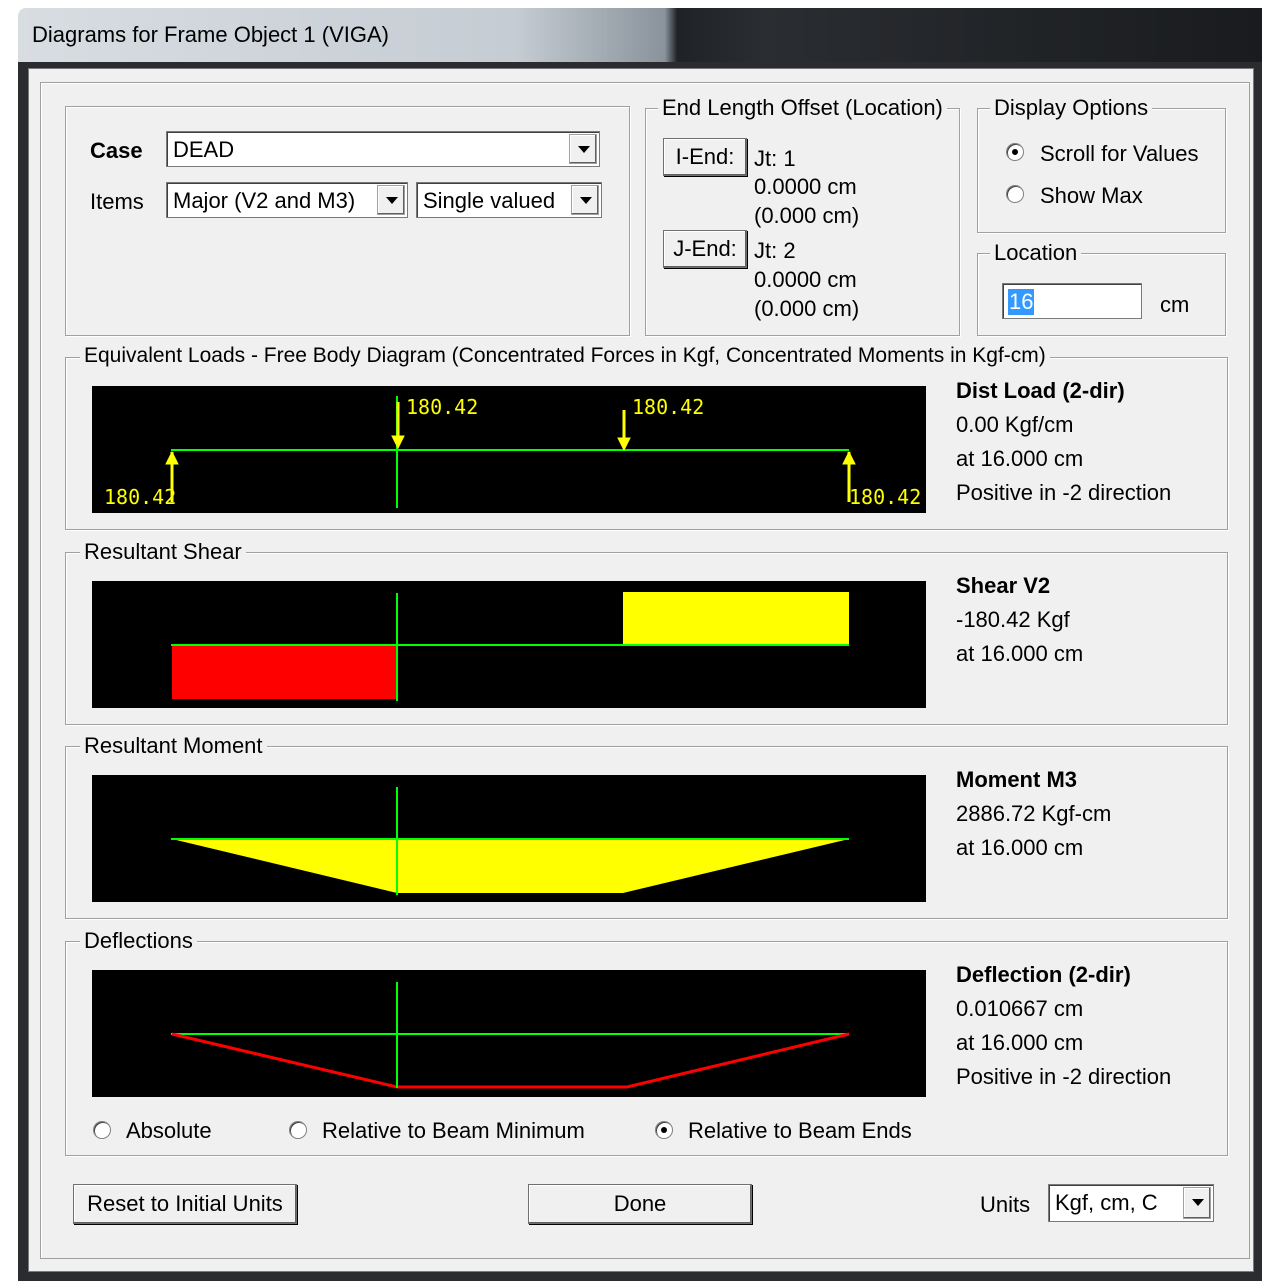  Describe the element at coordinates (1040, 390) in the screenshot. I see `fbd-info-title: Dist Load (2-dir)` at that location.